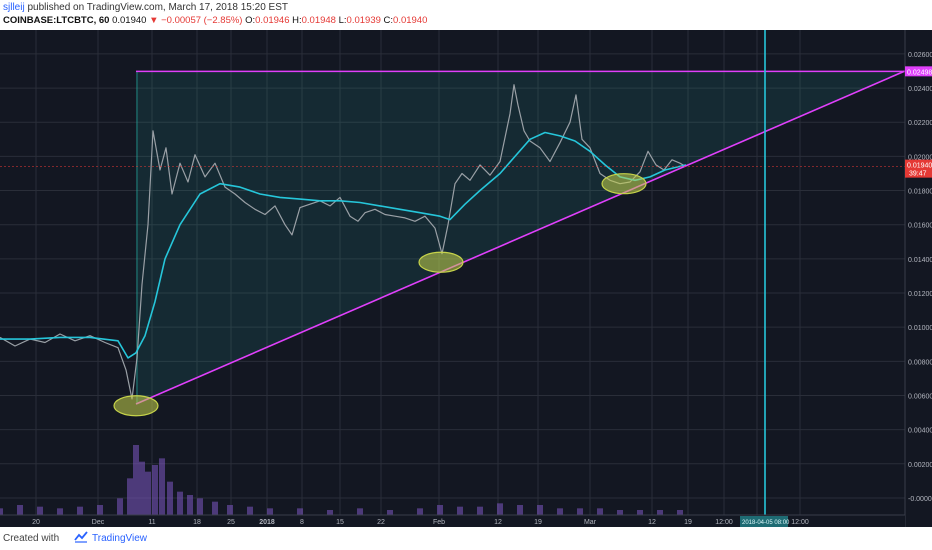 The height and width of the screenshot is (550, 932). Describe the element at coordinates (341, 480) in the screenshot. I see `volume-bars` at that location.